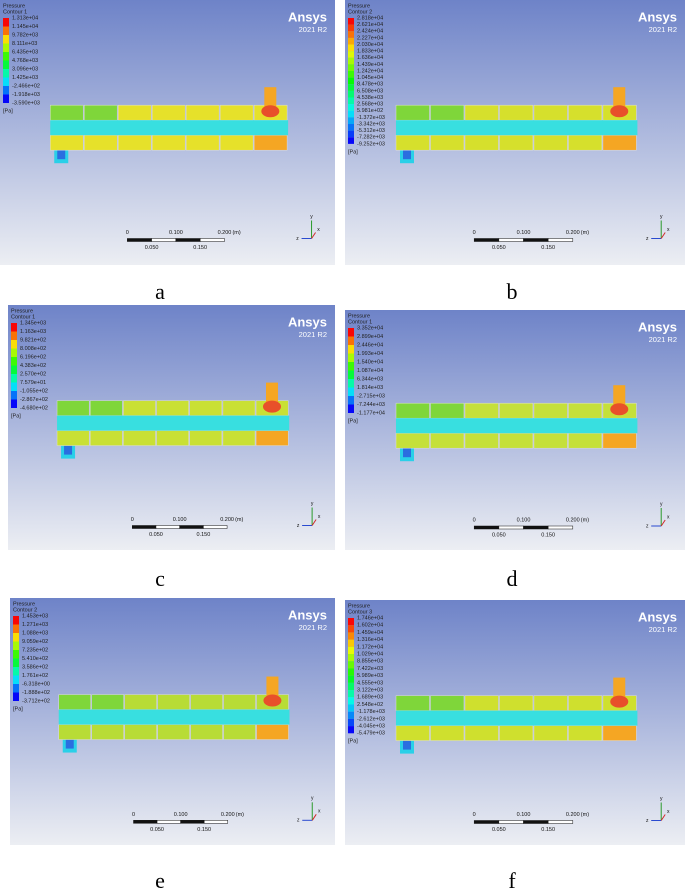  Describe the element at coordinates (68, 447) in the screenshot. I see `inlet-core` at that location.